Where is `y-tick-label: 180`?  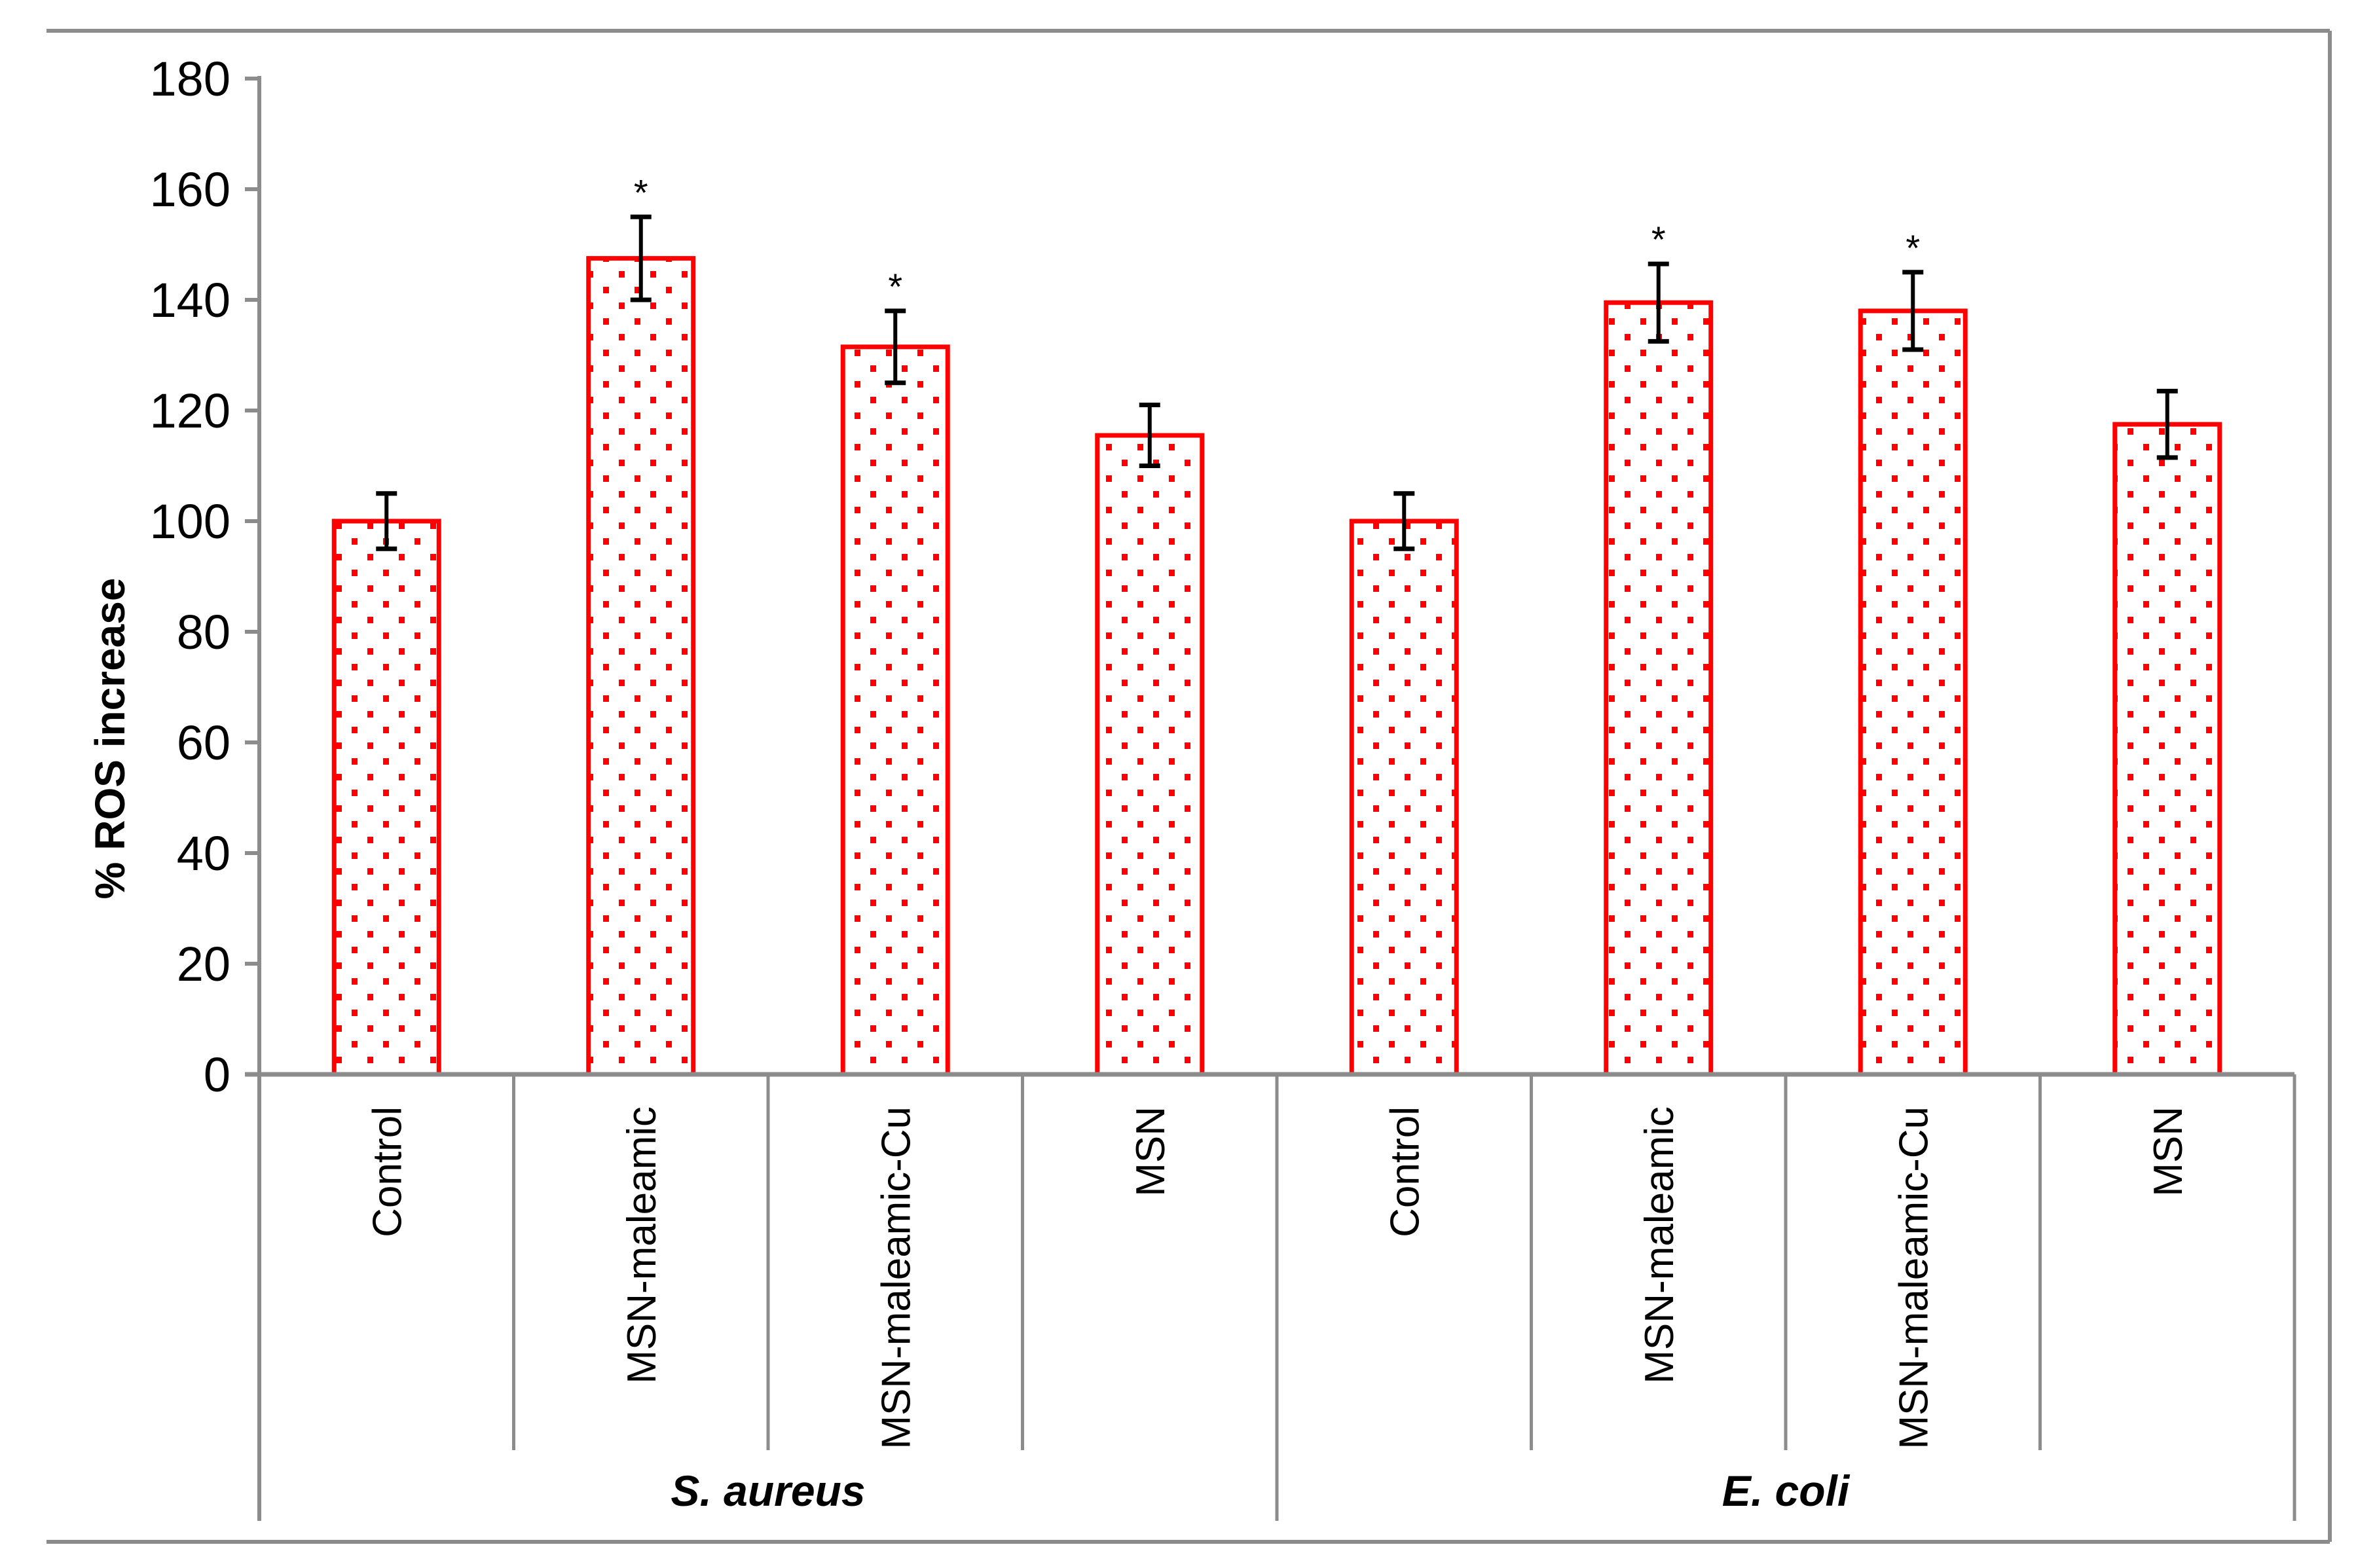 y-tick-label: 180 is located at coordinates (190, 79).